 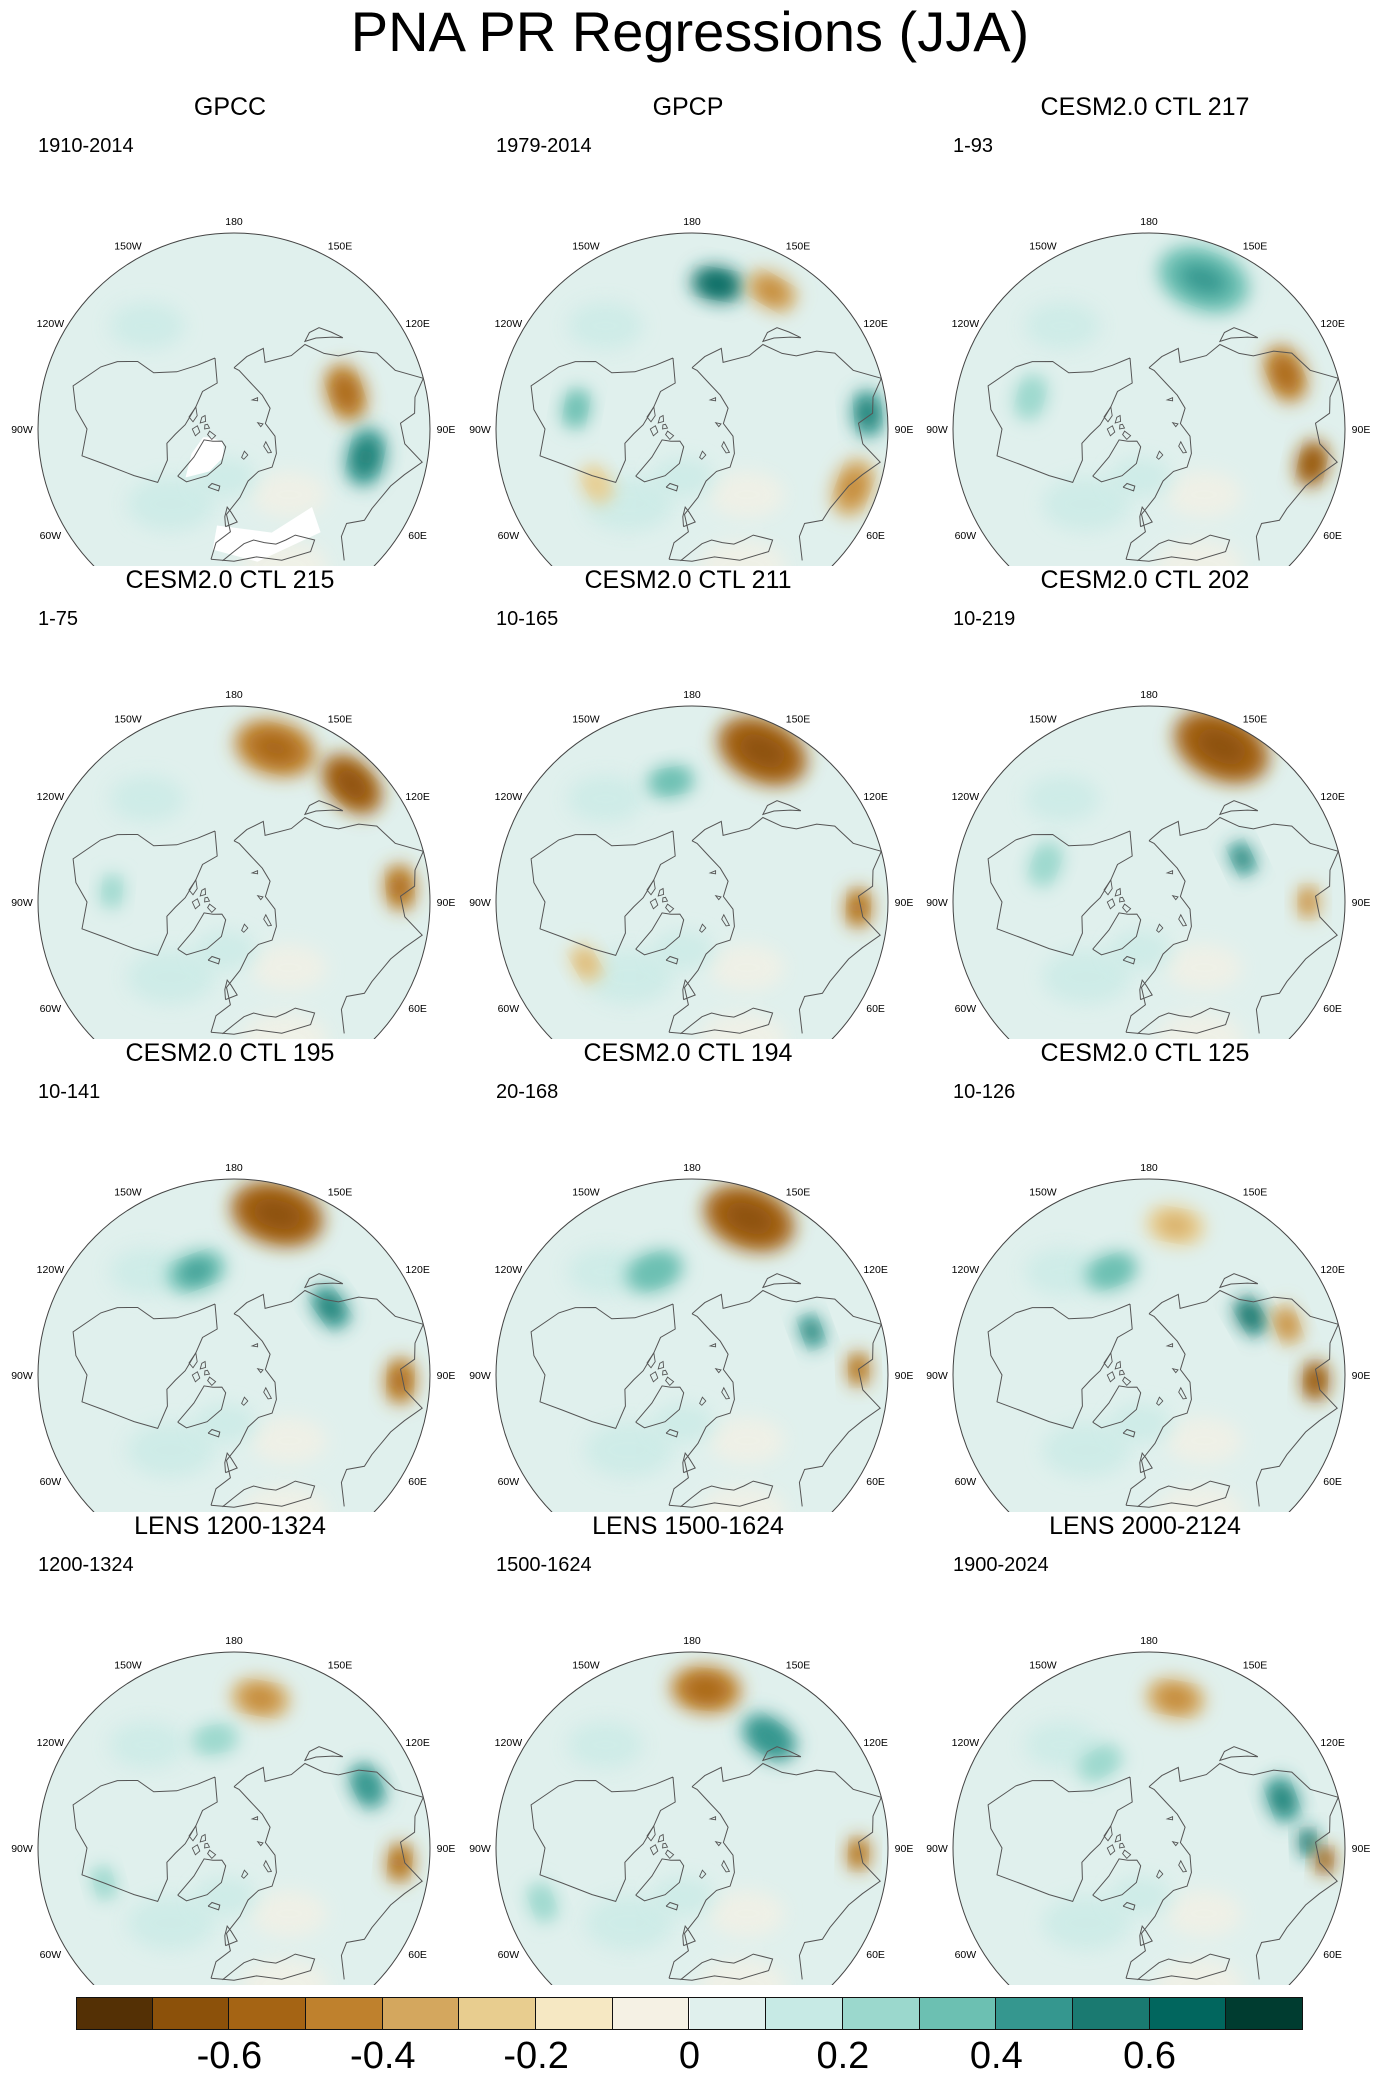 I want to click on map-border, so click(x=1149, y=399).